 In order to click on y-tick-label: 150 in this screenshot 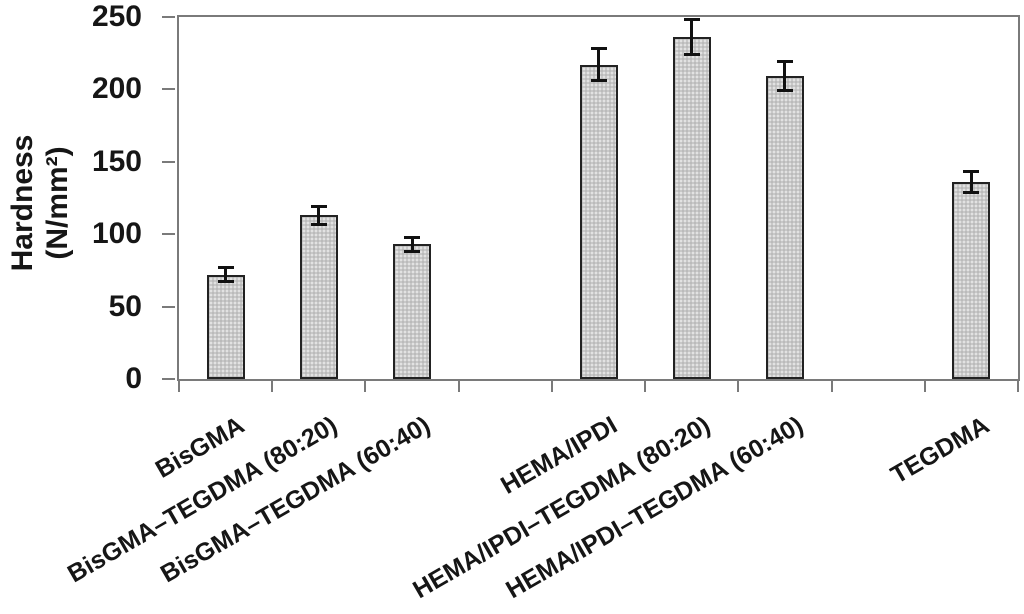, I will do `click(116, 161)`.